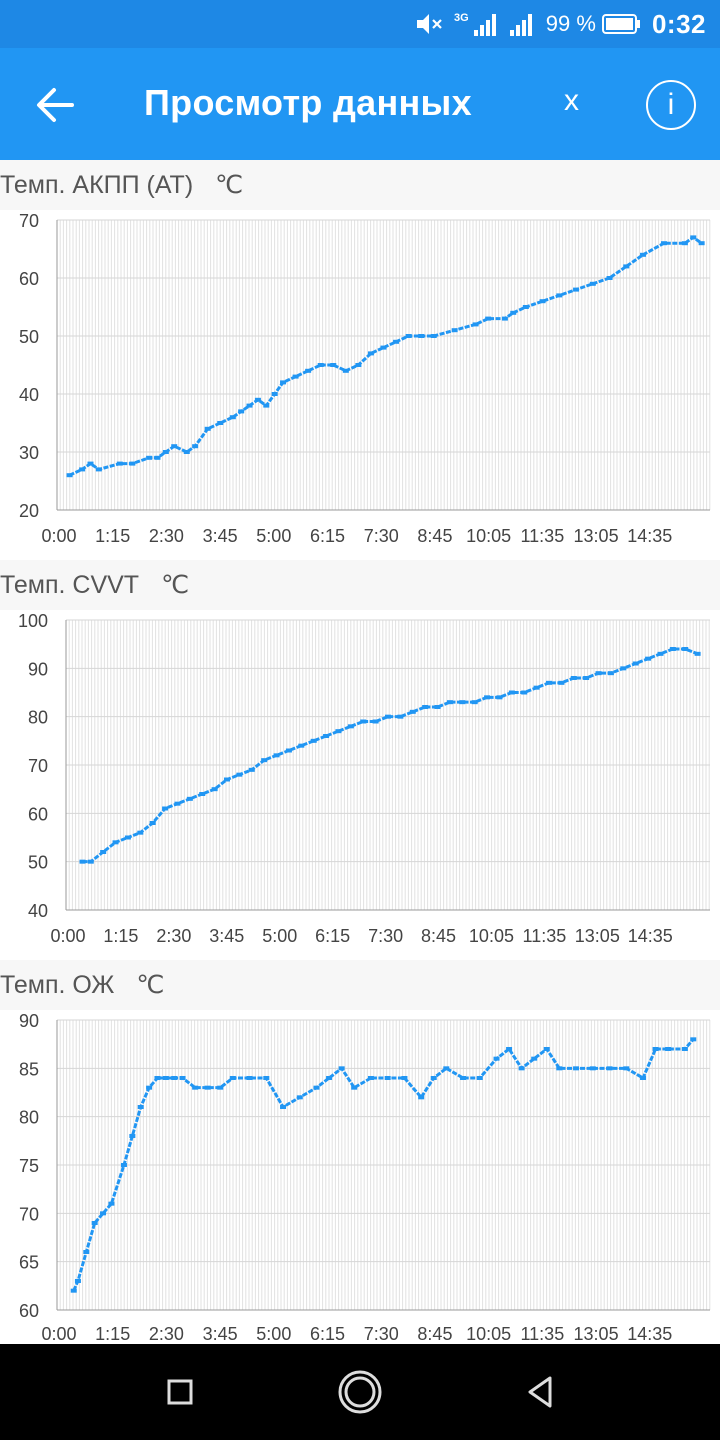 This screenshot has height=1440, width=720. Describe the element at coordinates (29, 453) in the screenshot. I see `y-tick-label: 30` at that location.